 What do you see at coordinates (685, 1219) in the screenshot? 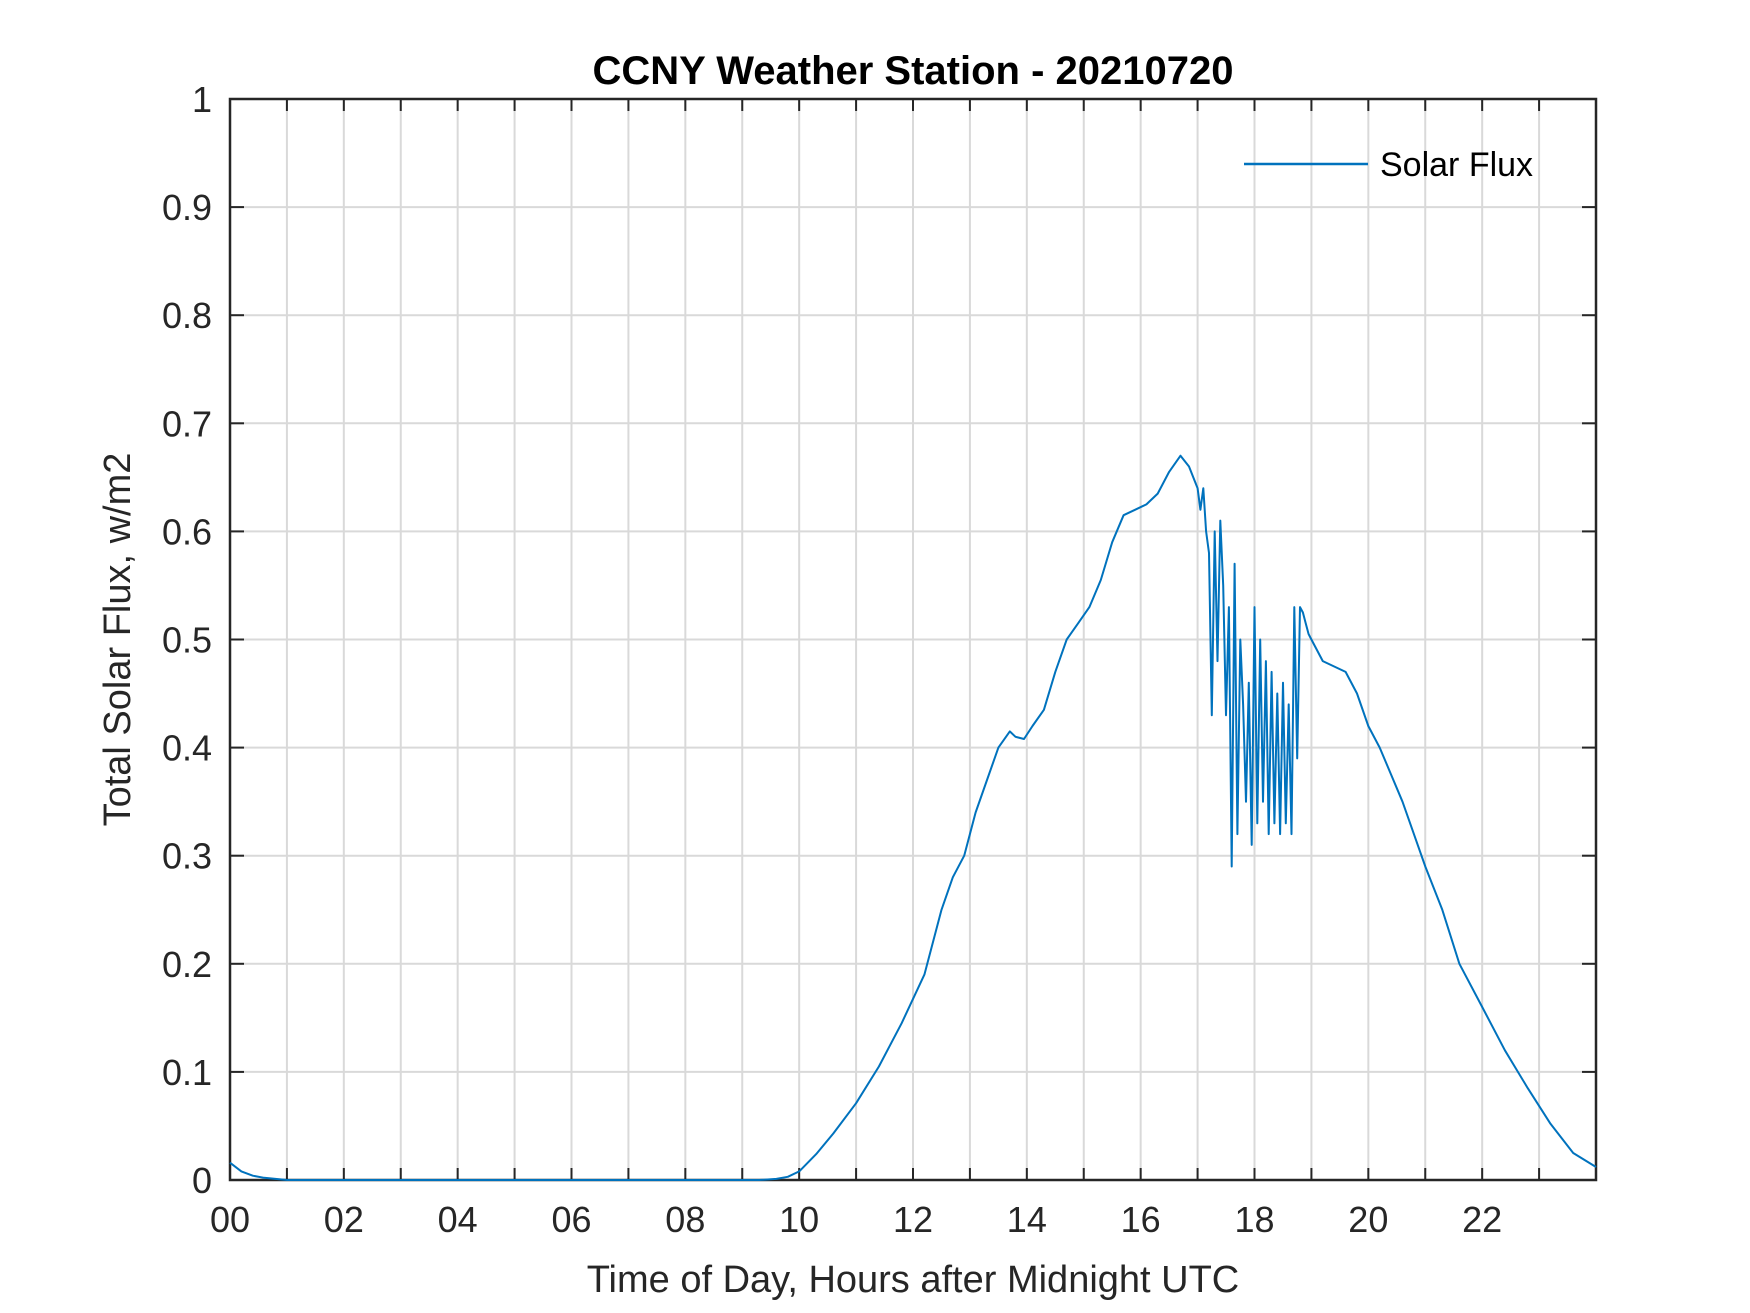
I see `x-tick-label: 08` at bounding box center [685, 1219].